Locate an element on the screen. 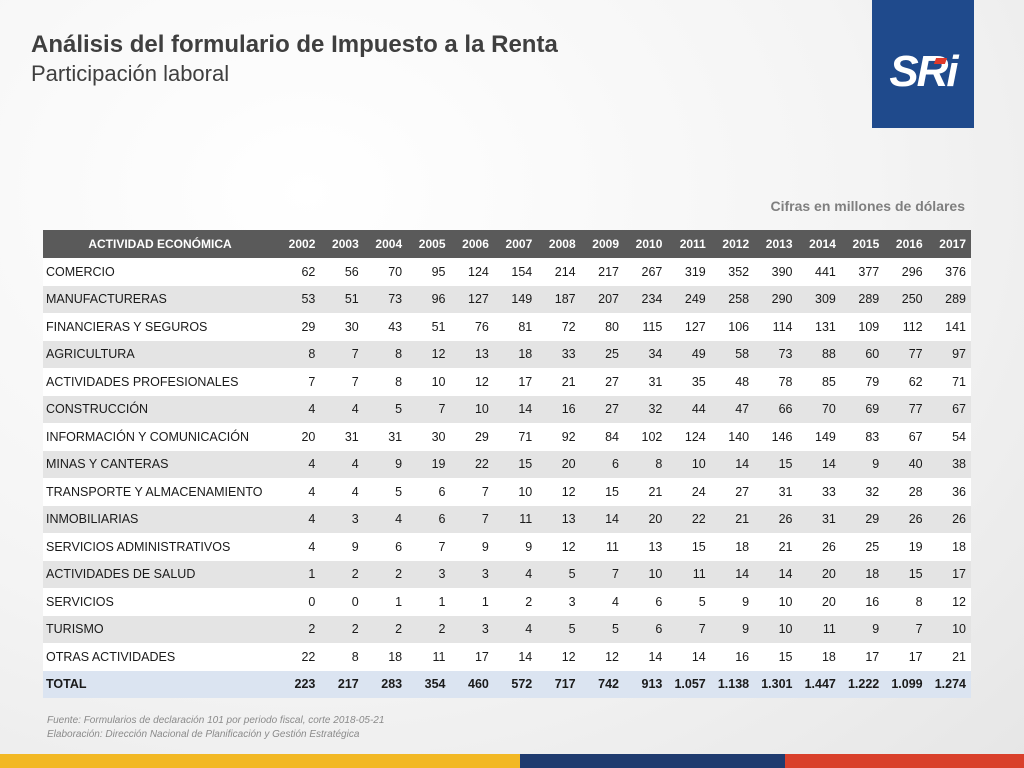  value-cell: 80 is located at coordinates (602, 327).